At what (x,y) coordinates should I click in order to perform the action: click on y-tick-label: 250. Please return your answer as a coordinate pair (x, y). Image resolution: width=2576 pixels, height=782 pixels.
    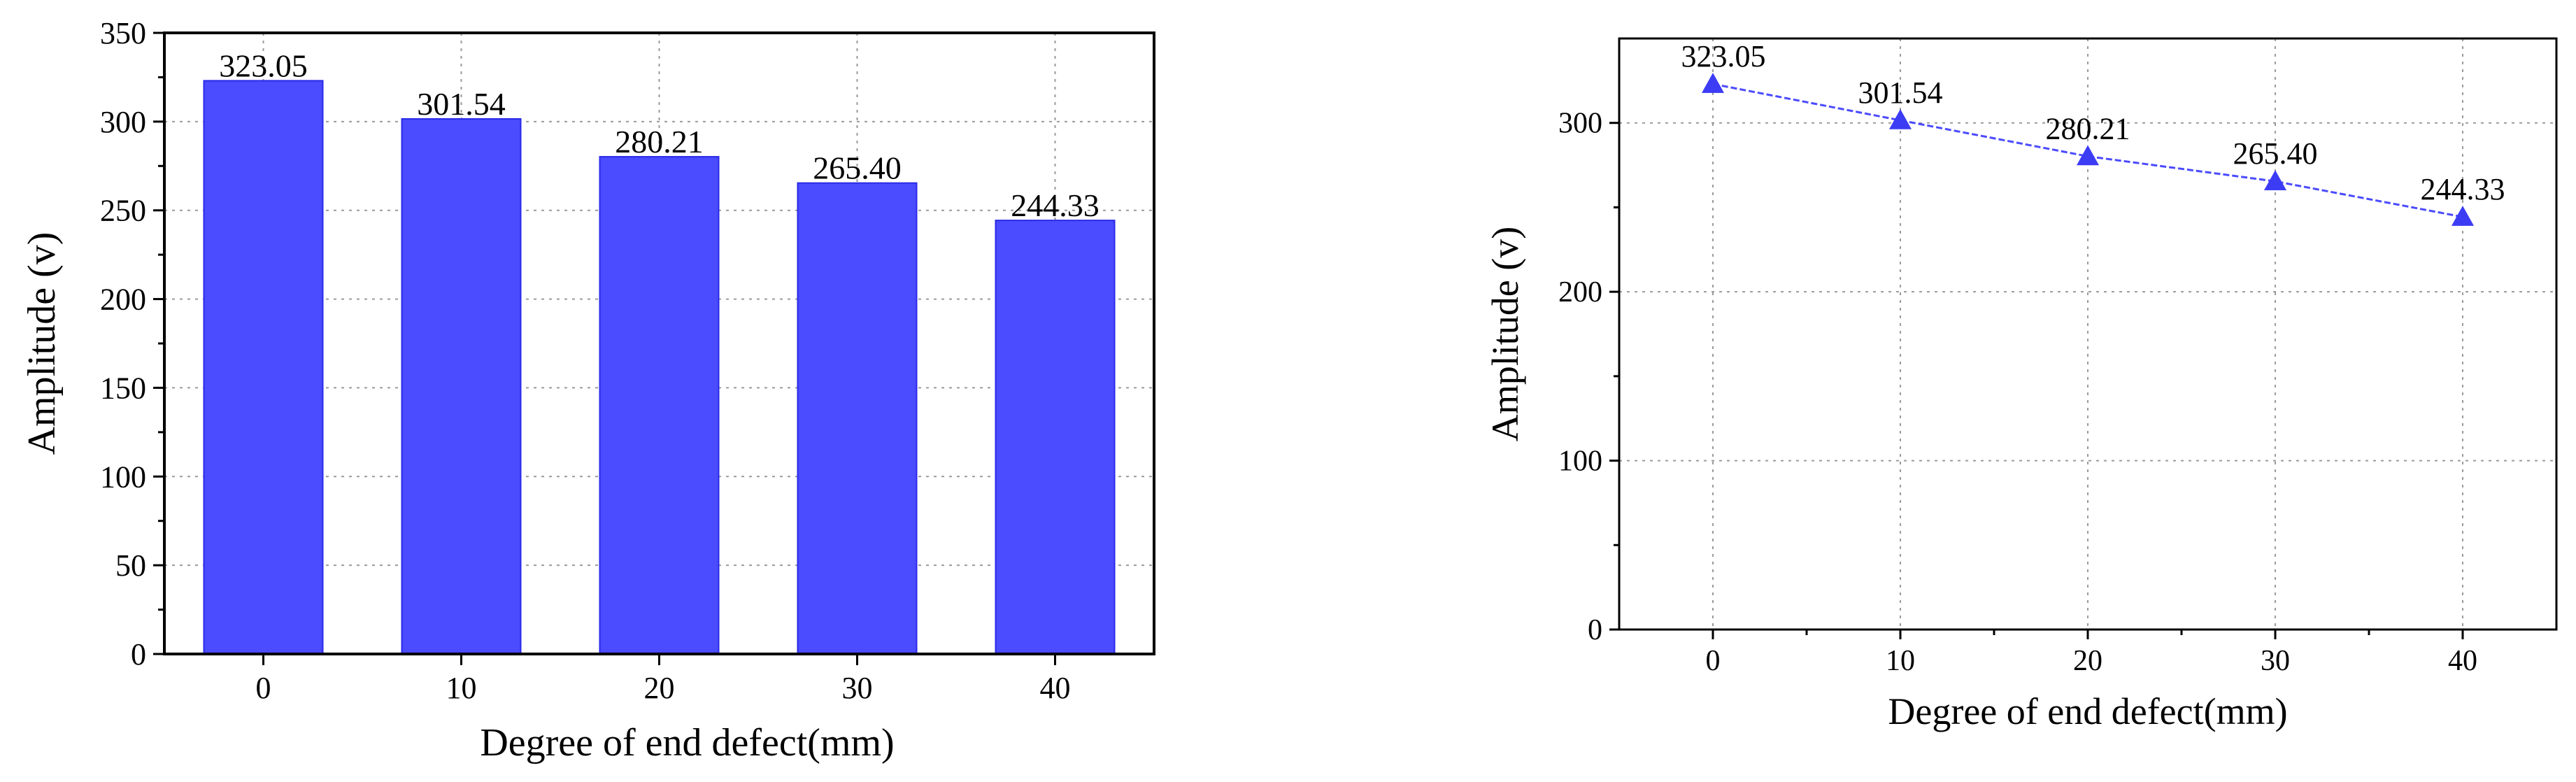
    Looking at the image, I should click on (123, 211).